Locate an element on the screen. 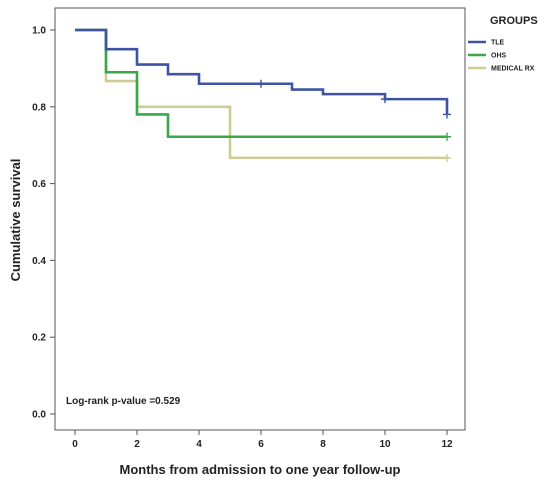 This screenshot has height=488, width=550. y-tick-label: 1.0 is located at coordinates (39, 31).